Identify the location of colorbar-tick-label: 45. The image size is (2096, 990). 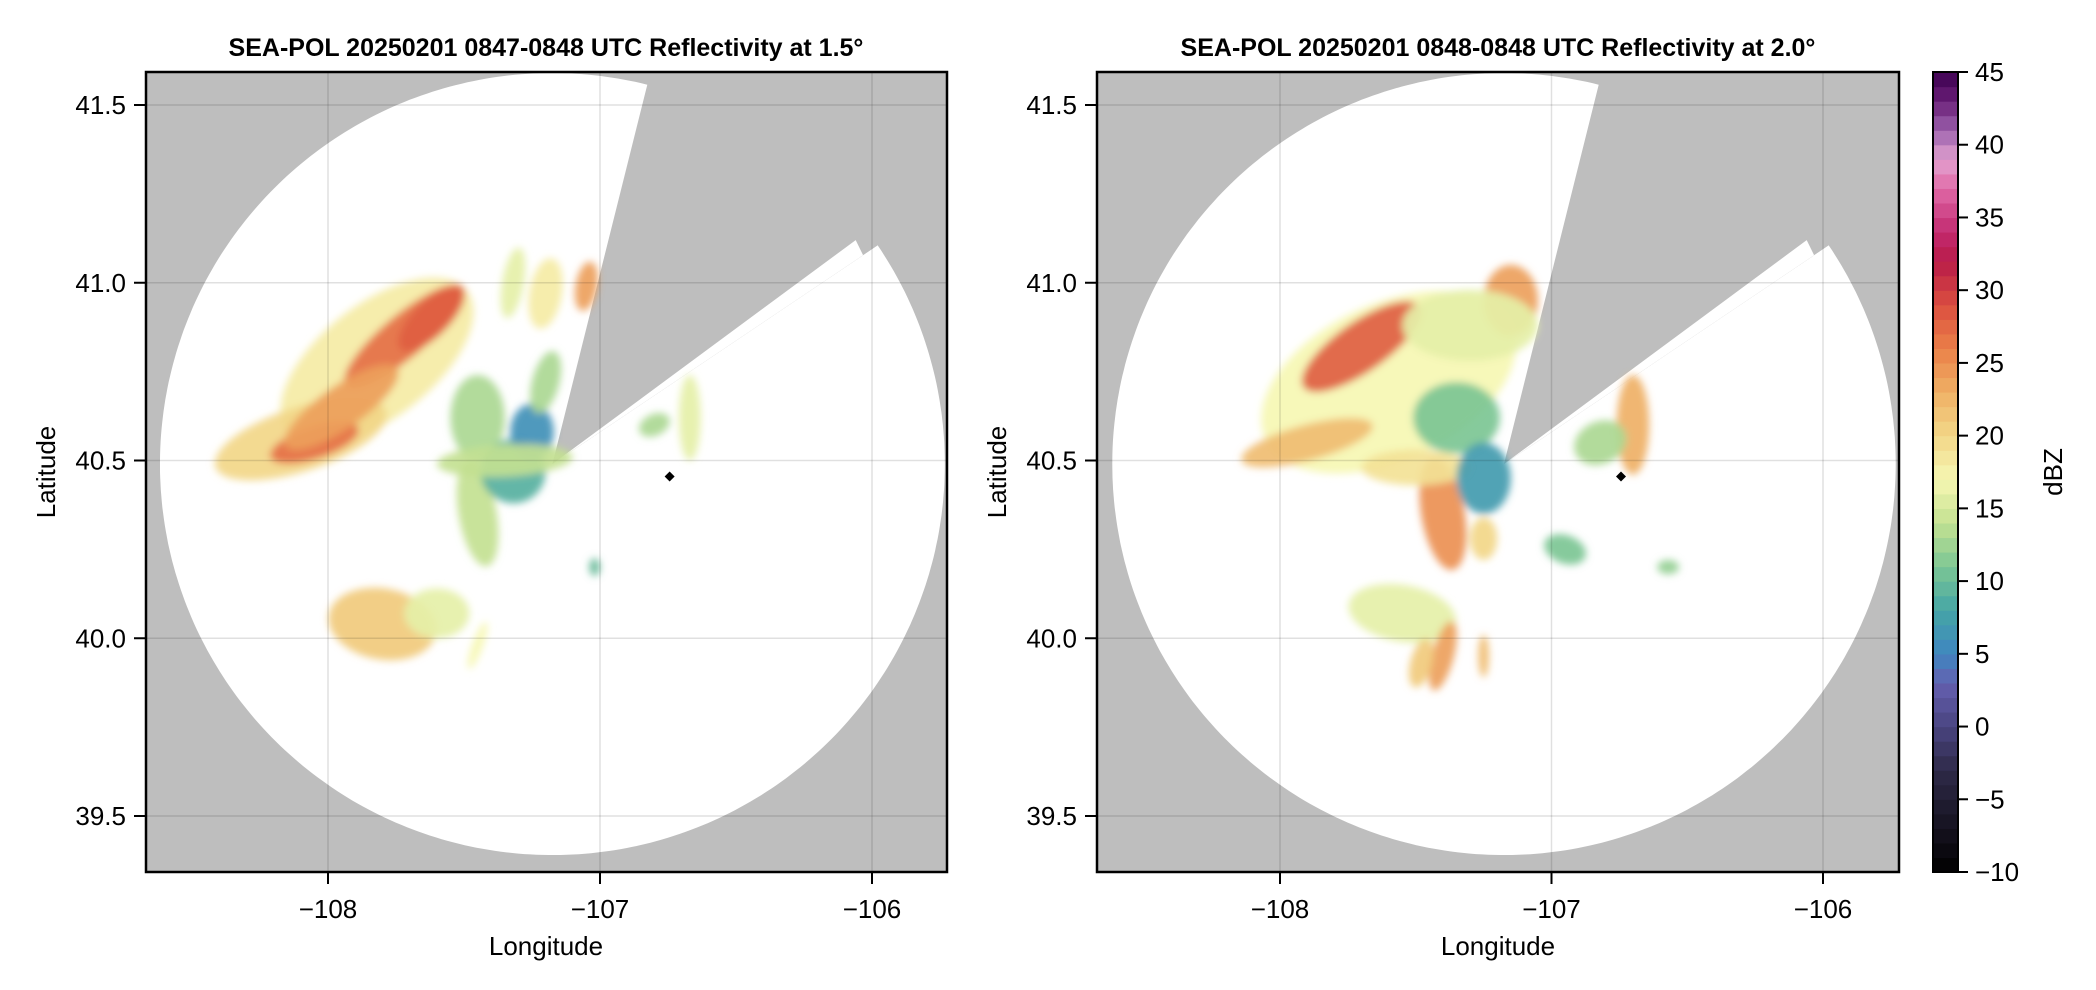
(1989, 72).